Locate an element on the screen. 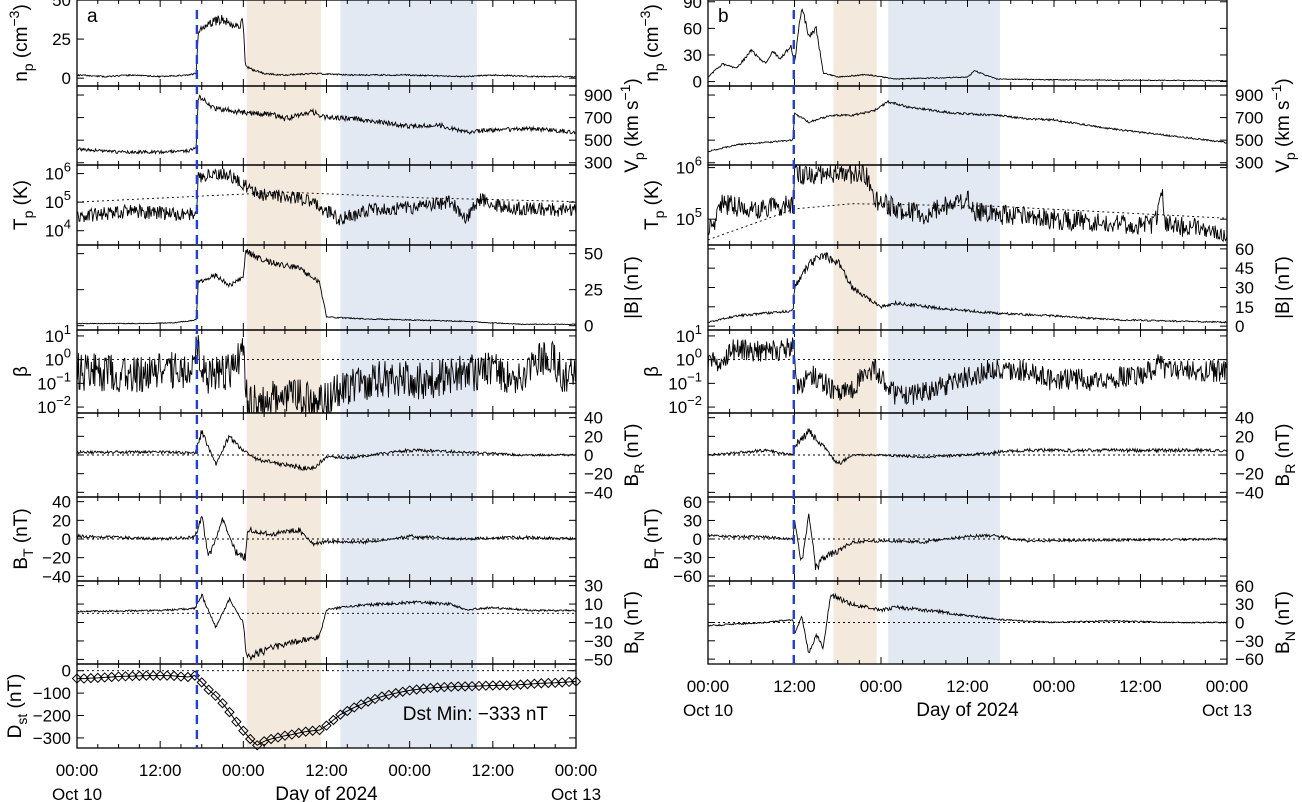 Image resolution: width=1302 pixels, height=802 pixels. panel-a-dst: −300 −200 −100 0 Dst (nT) is located at coordinates (293, 706).